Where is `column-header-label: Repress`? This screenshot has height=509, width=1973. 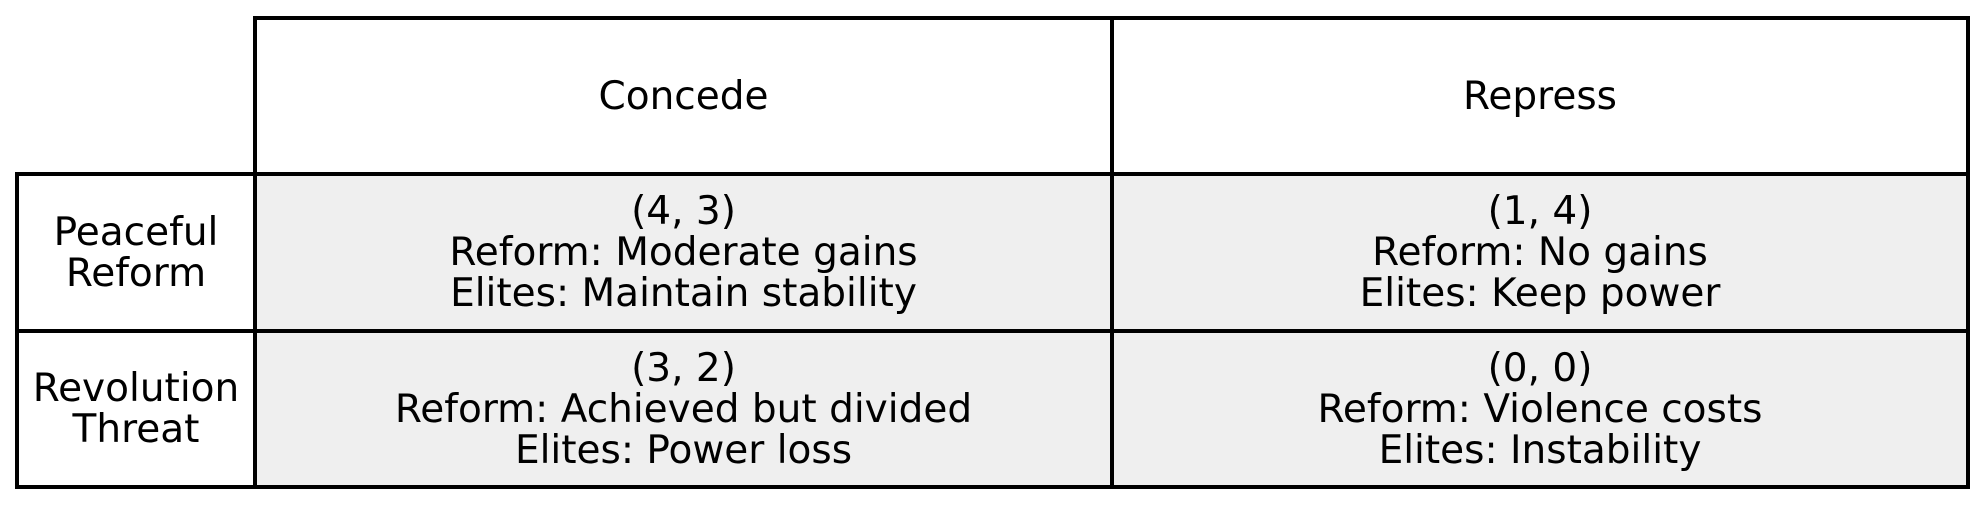
column-header-label: Repress is located at coordinates (1540, 96).